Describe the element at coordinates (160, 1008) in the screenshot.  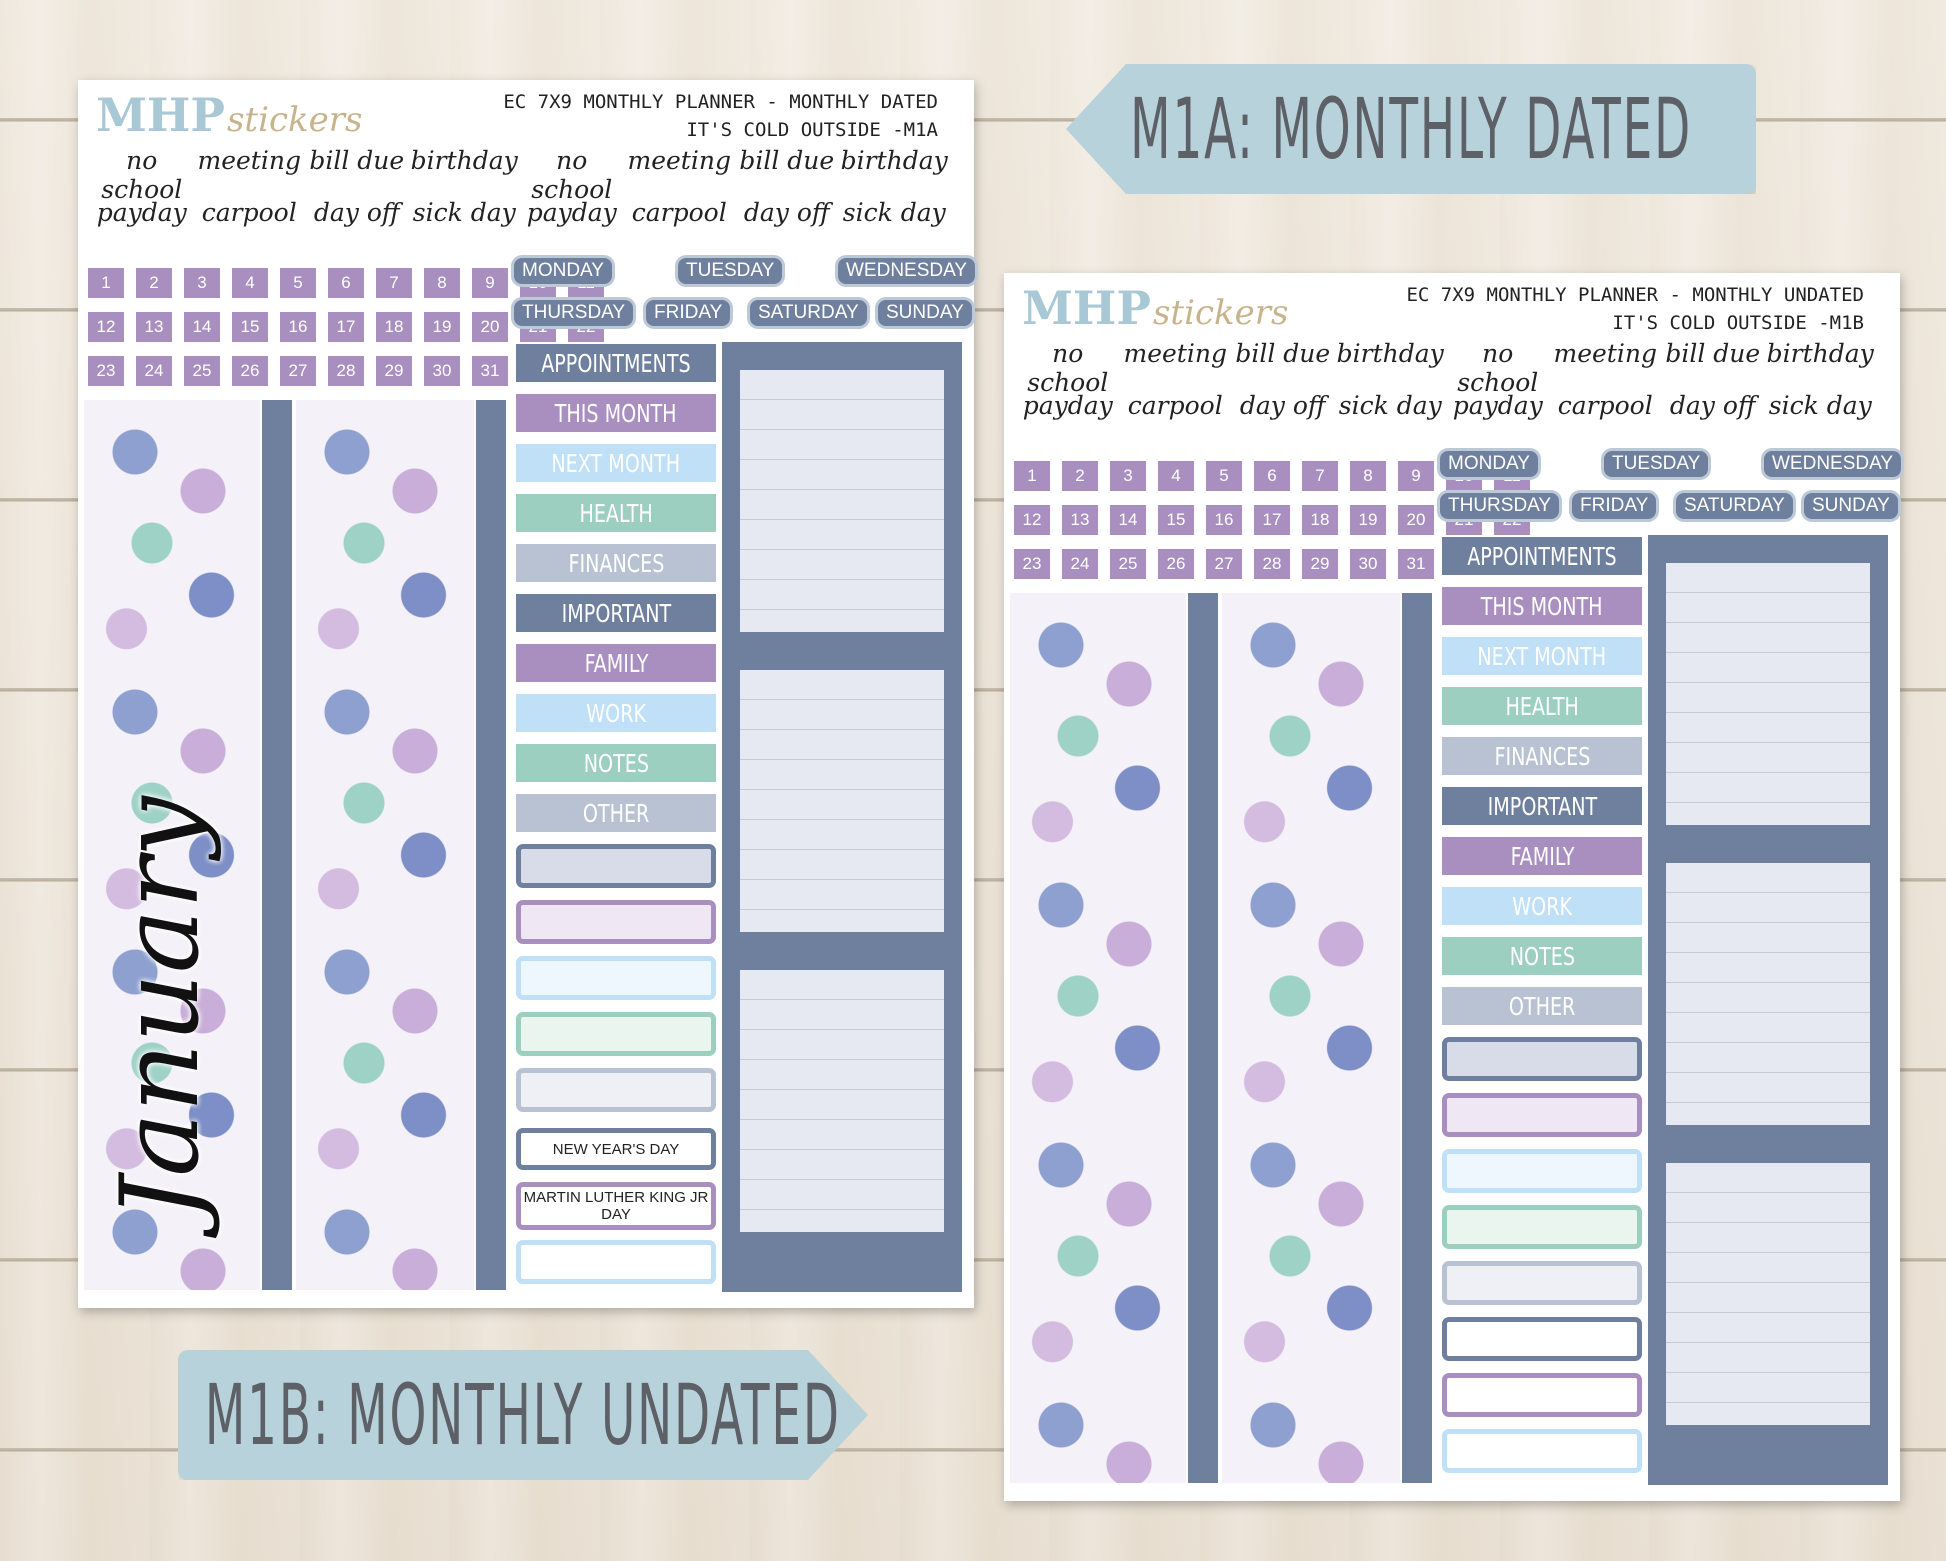
I see `month-script-label: January` at that location.